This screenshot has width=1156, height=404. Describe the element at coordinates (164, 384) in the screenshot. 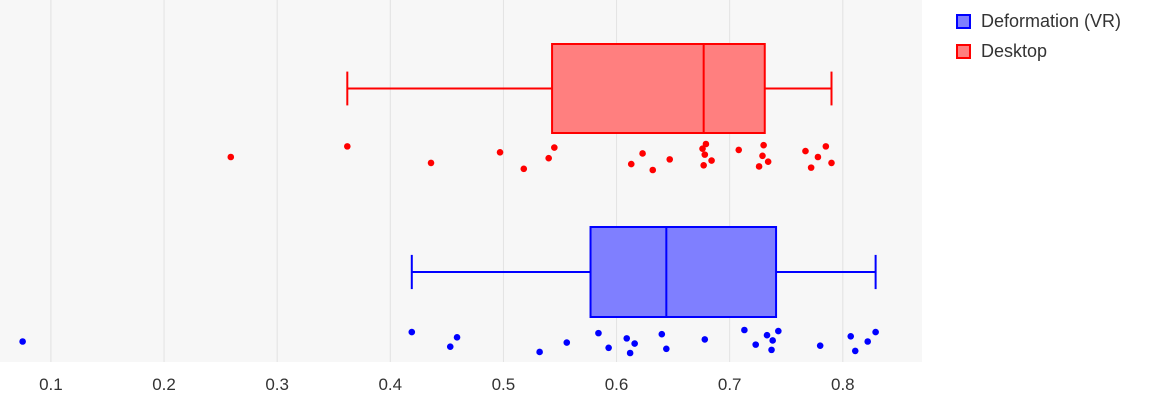

I see `x-tick-label: 0.2` at that location.